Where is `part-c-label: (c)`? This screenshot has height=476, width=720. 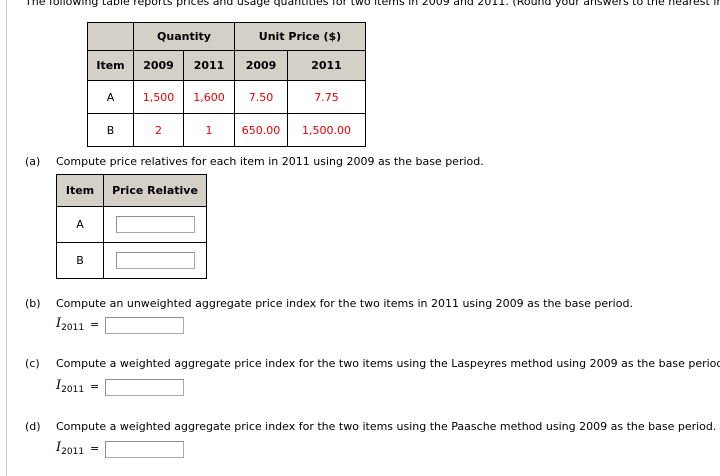 part-c-label: (c) is located at coordinates (32, 363).